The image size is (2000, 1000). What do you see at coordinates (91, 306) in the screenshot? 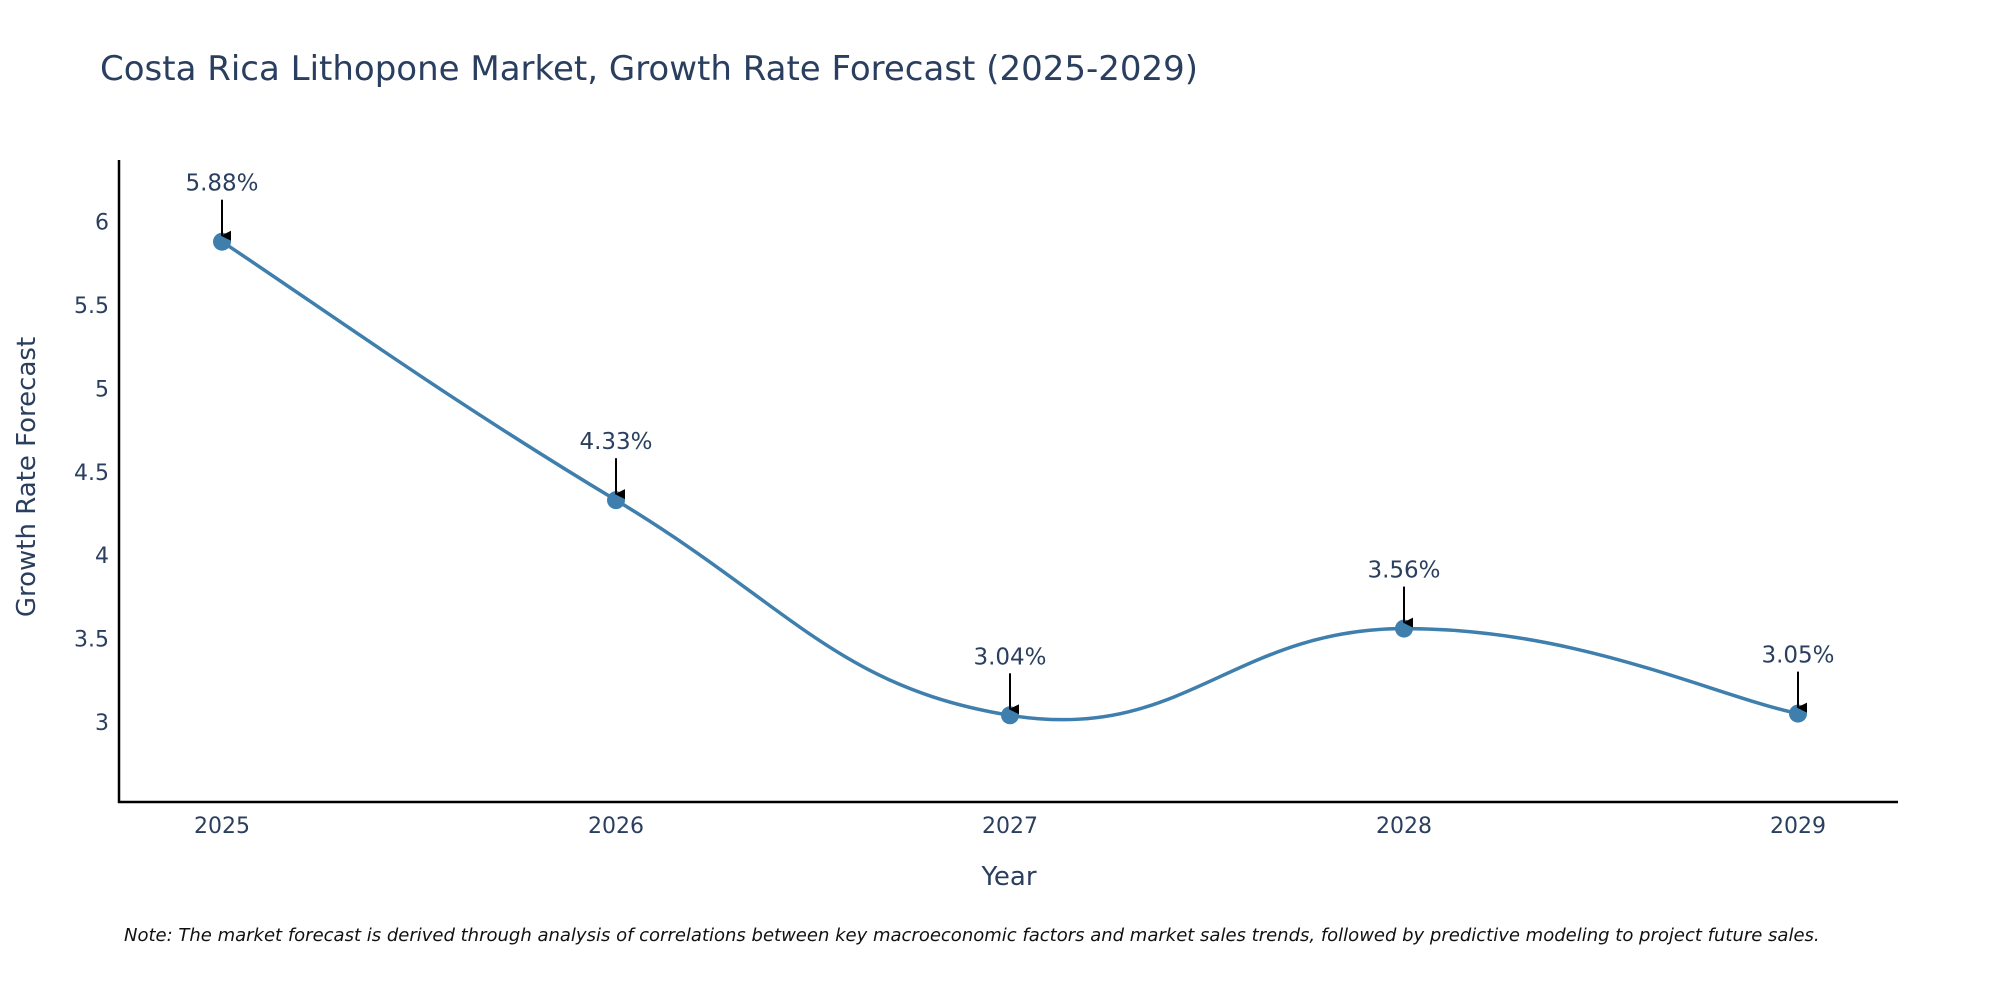
I see `y-tick-label: 5.5` at bounding box center [91, 306].